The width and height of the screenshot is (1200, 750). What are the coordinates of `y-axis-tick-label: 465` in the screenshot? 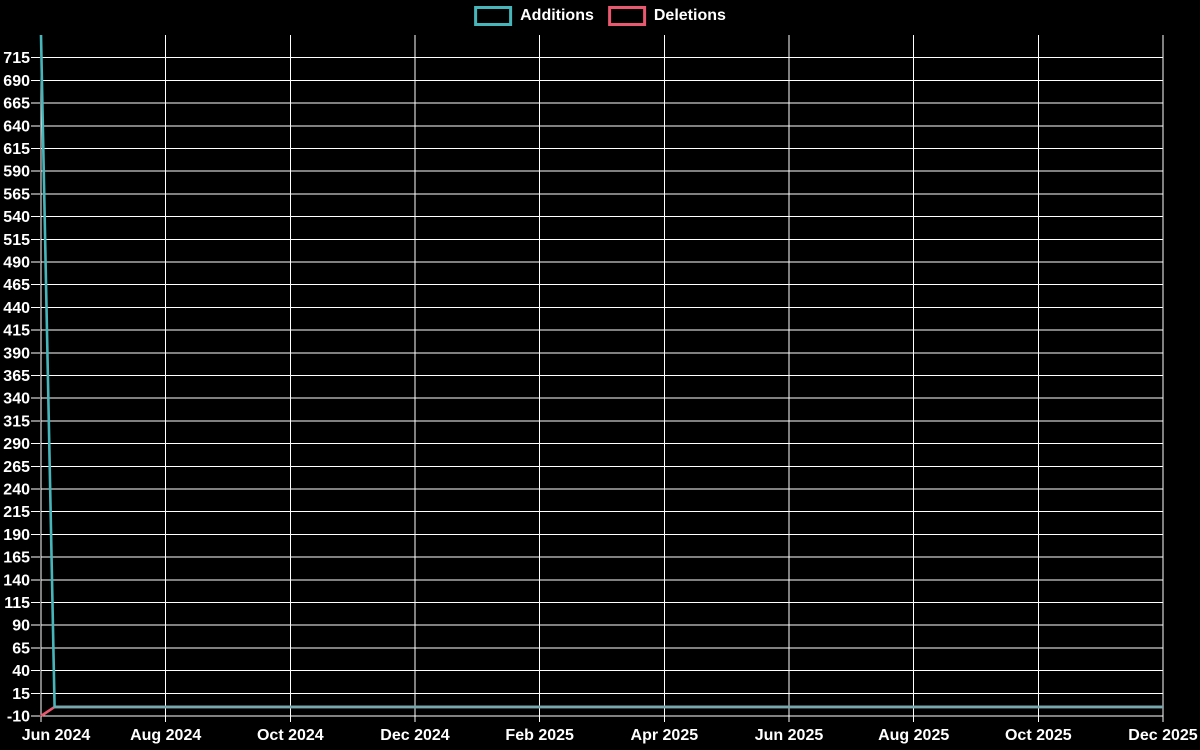 It's located at (16, 285).